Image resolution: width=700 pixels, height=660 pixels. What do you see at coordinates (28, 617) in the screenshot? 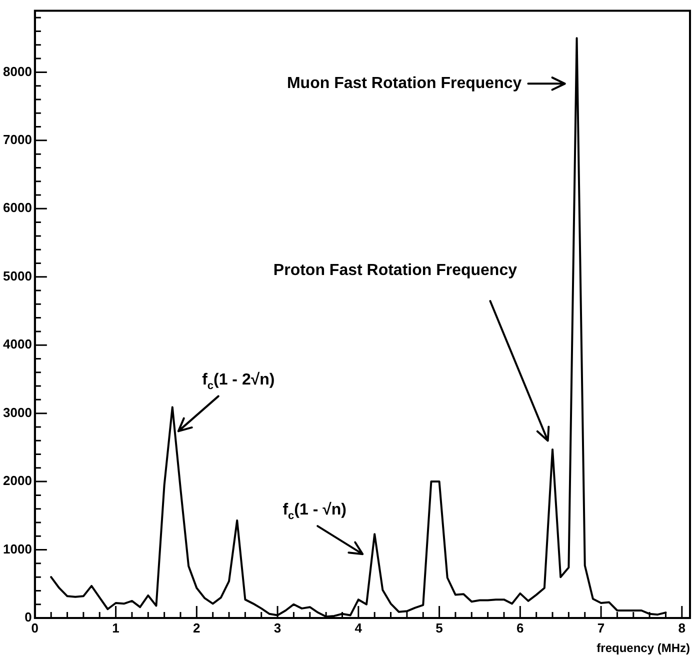
I see `y-tick-label: 0` at bounding box center [28, 617].